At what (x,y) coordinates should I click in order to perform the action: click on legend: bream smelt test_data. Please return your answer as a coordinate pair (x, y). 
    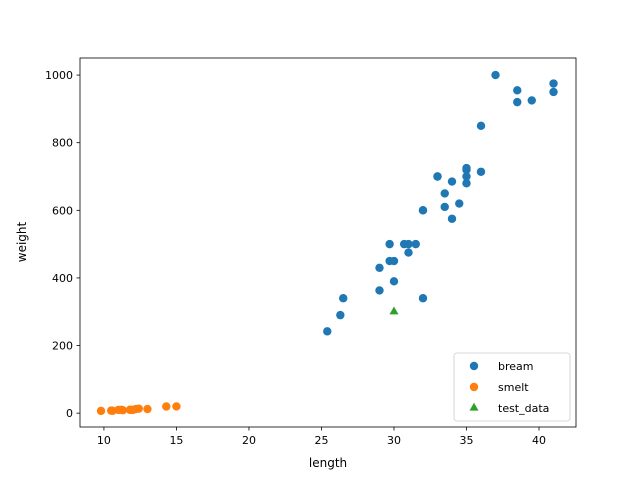
    Looking at the image, I should click on (512, 387).